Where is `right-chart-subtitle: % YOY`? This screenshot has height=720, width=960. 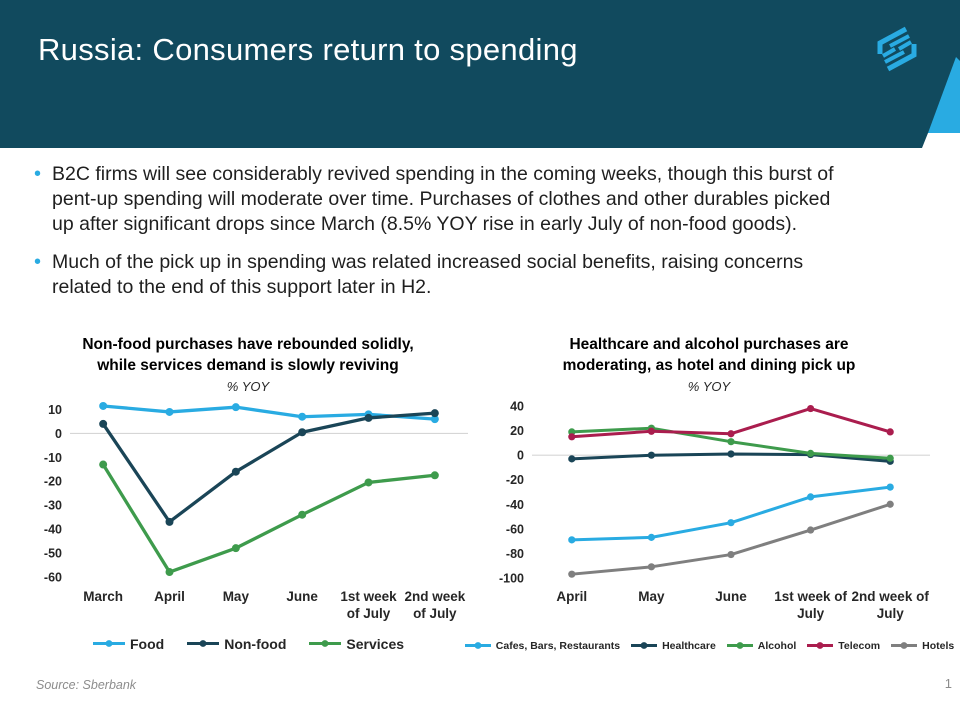 right-chart-subtitle: % YOY is located at coordinates (709, 386).